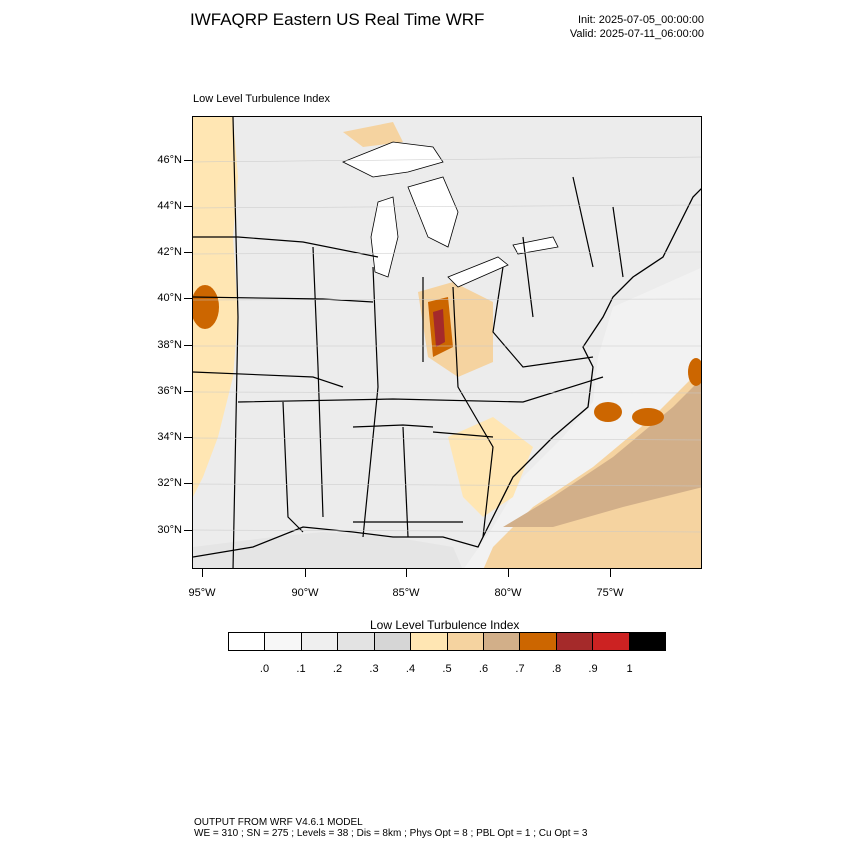 Image resolution: width=850 pixels, height=850 pixels. I want to click on colorbar, so click(447, 641).